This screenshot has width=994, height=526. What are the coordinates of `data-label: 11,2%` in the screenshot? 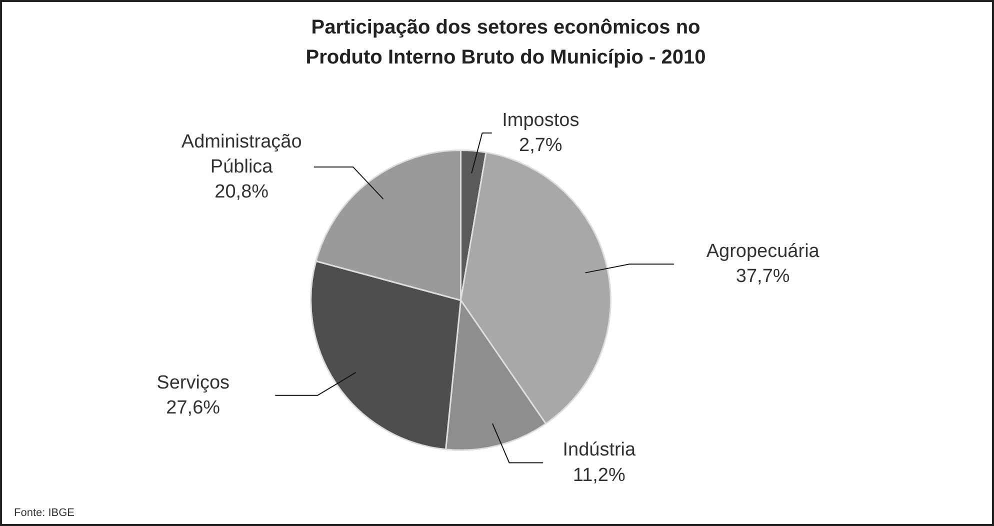 It's located at (599, 475).